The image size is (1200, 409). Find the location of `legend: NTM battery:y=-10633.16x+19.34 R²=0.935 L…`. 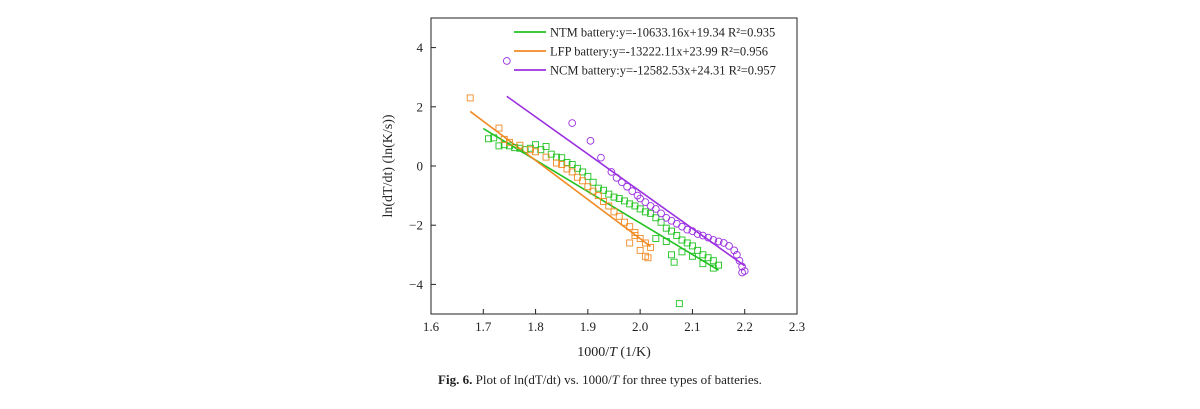

legend: NTM battery:y=-10633.16x+19.34 R²=0.935 L… is located at coordinates (645, 52).